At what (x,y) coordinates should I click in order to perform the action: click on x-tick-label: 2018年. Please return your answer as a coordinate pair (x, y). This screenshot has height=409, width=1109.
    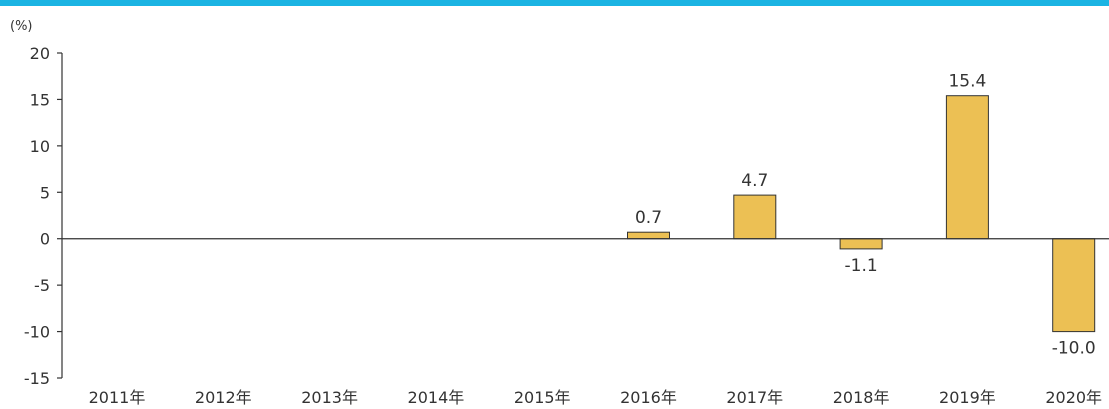
    Looking at the image, I should click on (861, 397).